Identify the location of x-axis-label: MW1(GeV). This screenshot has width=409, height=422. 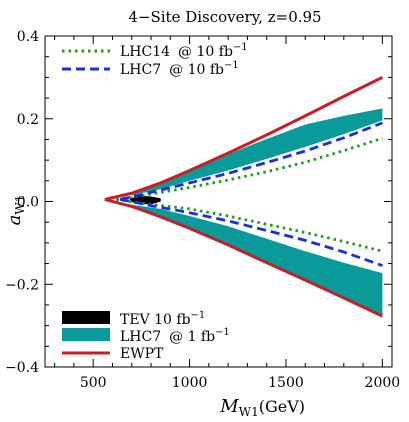
(262, 407).